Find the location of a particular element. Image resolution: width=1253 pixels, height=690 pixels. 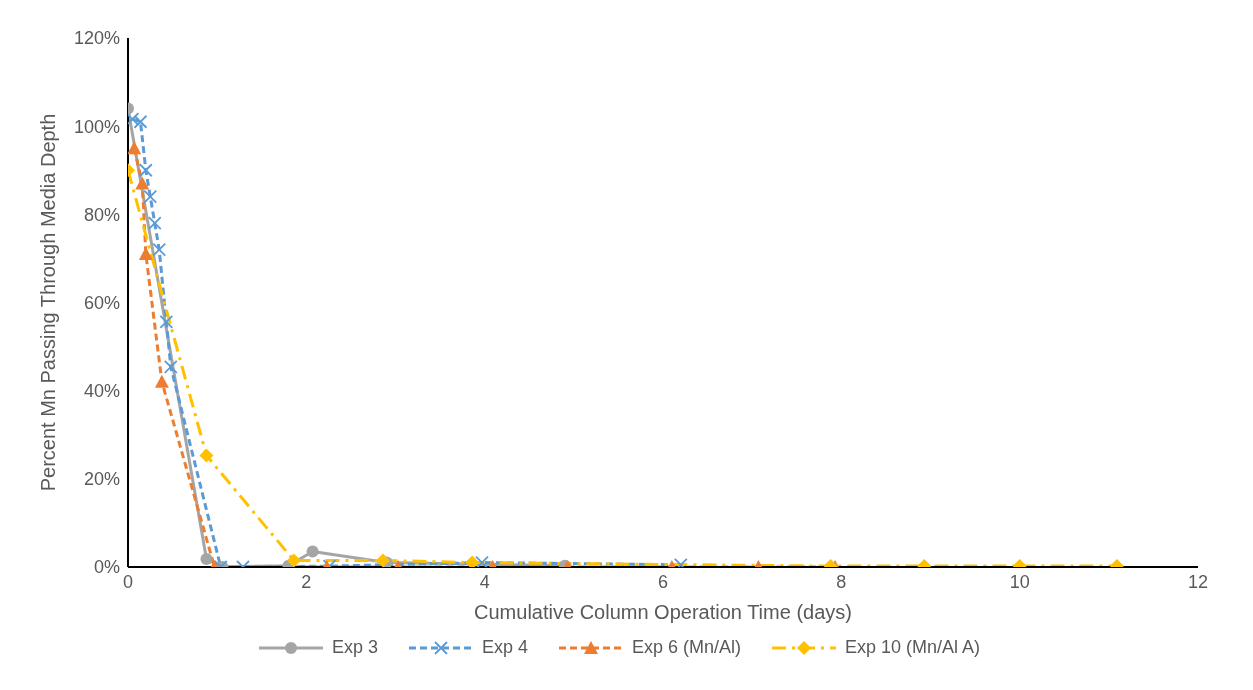

legend-label: Exp 4 is located at coordinates (504, 647).